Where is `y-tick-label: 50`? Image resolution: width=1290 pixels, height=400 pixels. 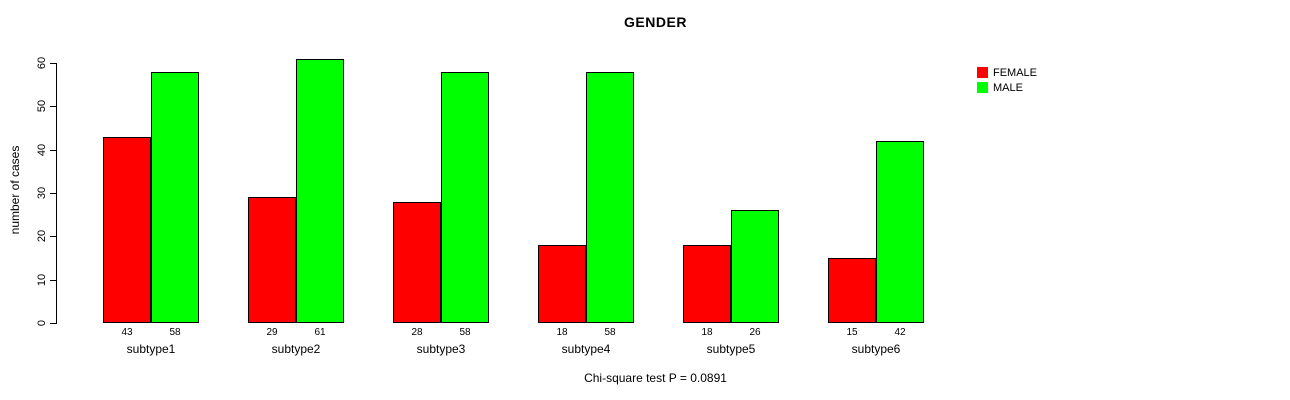
y-tick-label: 50 is located at coordinates (42, 106).